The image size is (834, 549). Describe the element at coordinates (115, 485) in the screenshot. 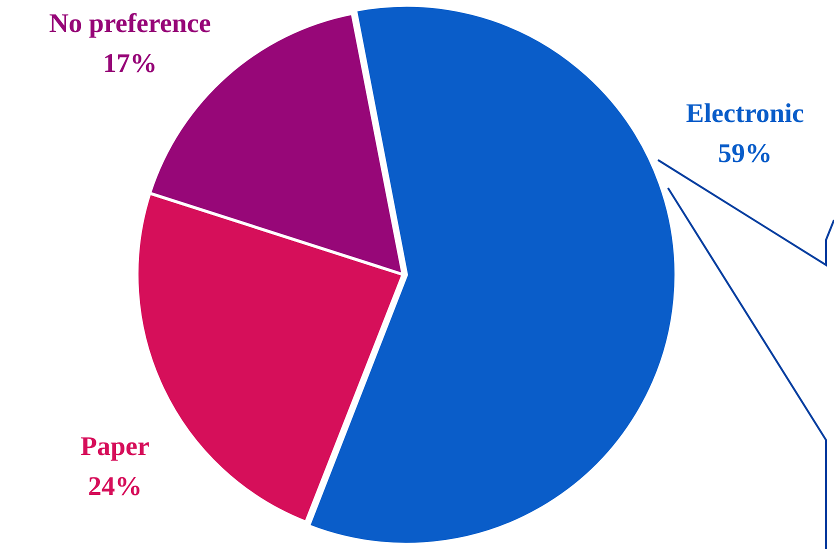

I see `data-label: 24%` at that location.